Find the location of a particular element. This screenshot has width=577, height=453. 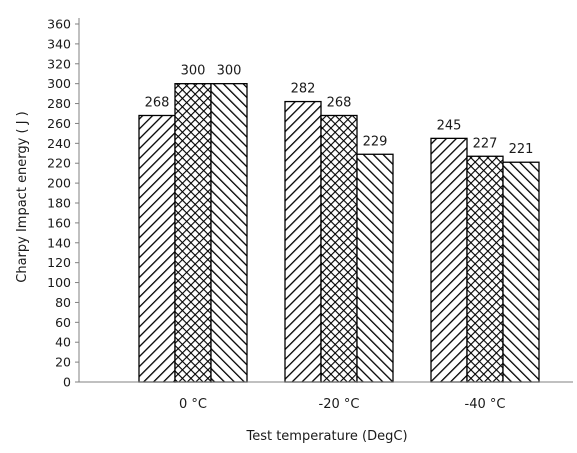

x-category-label: -20 °C is located at coordinates (339, 404).